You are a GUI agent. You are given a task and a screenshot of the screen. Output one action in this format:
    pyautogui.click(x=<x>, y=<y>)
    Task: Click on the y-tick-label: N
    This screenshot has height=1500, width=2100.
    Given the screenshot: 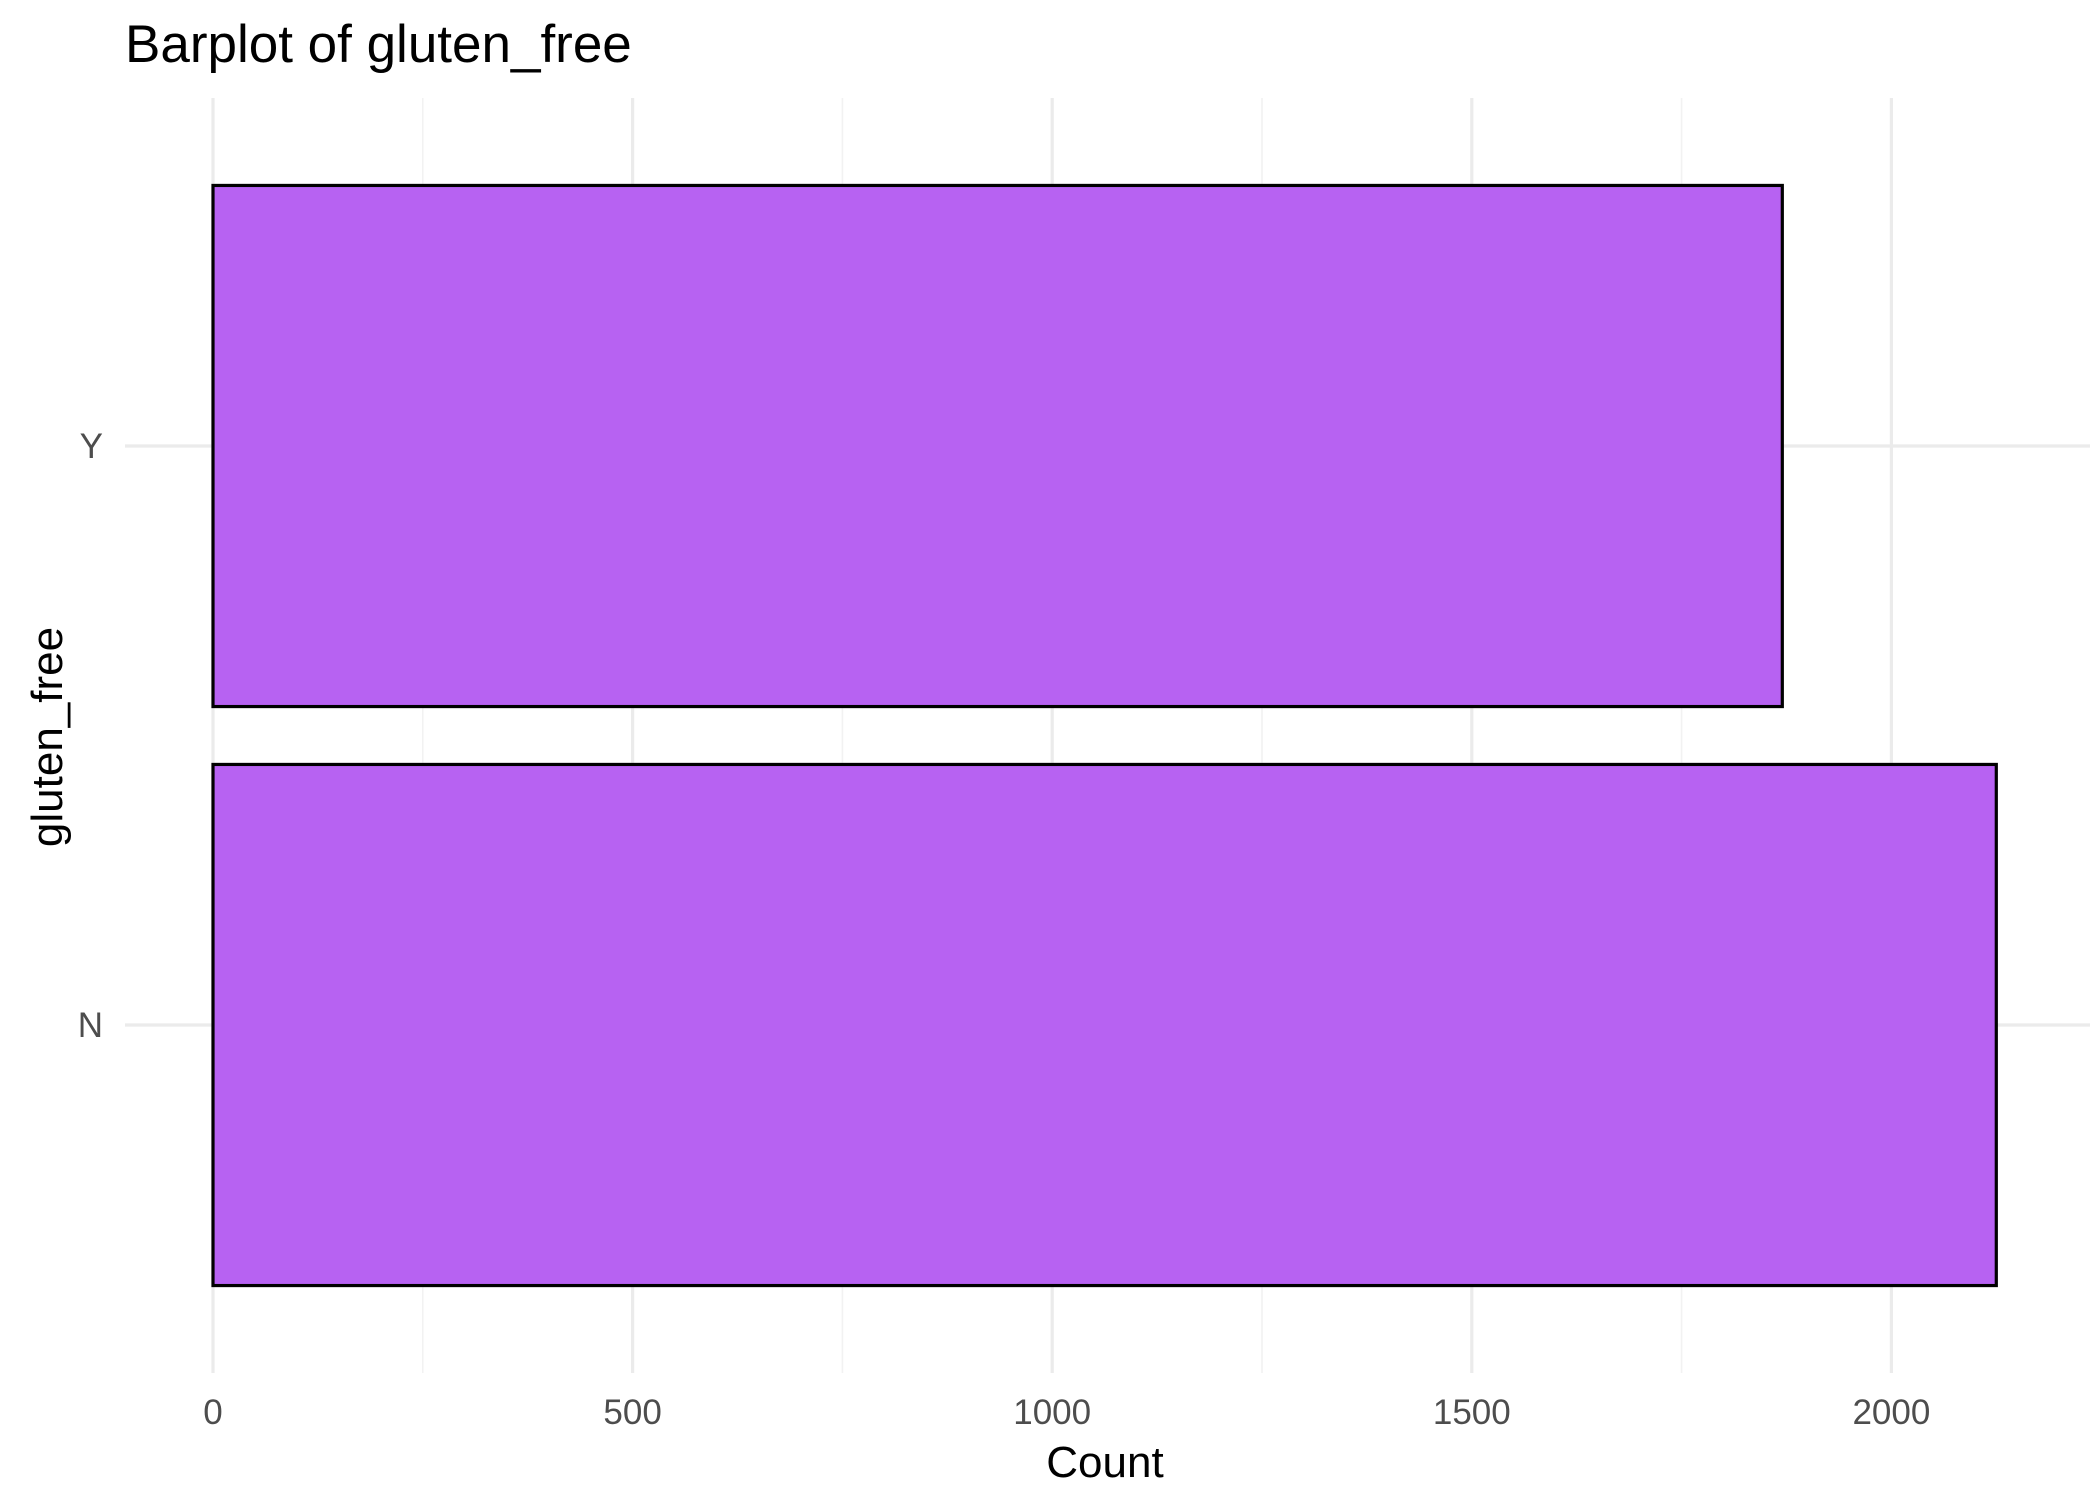 What is the action you would take?
    pyautogui.click(x=90, y=1025)
    